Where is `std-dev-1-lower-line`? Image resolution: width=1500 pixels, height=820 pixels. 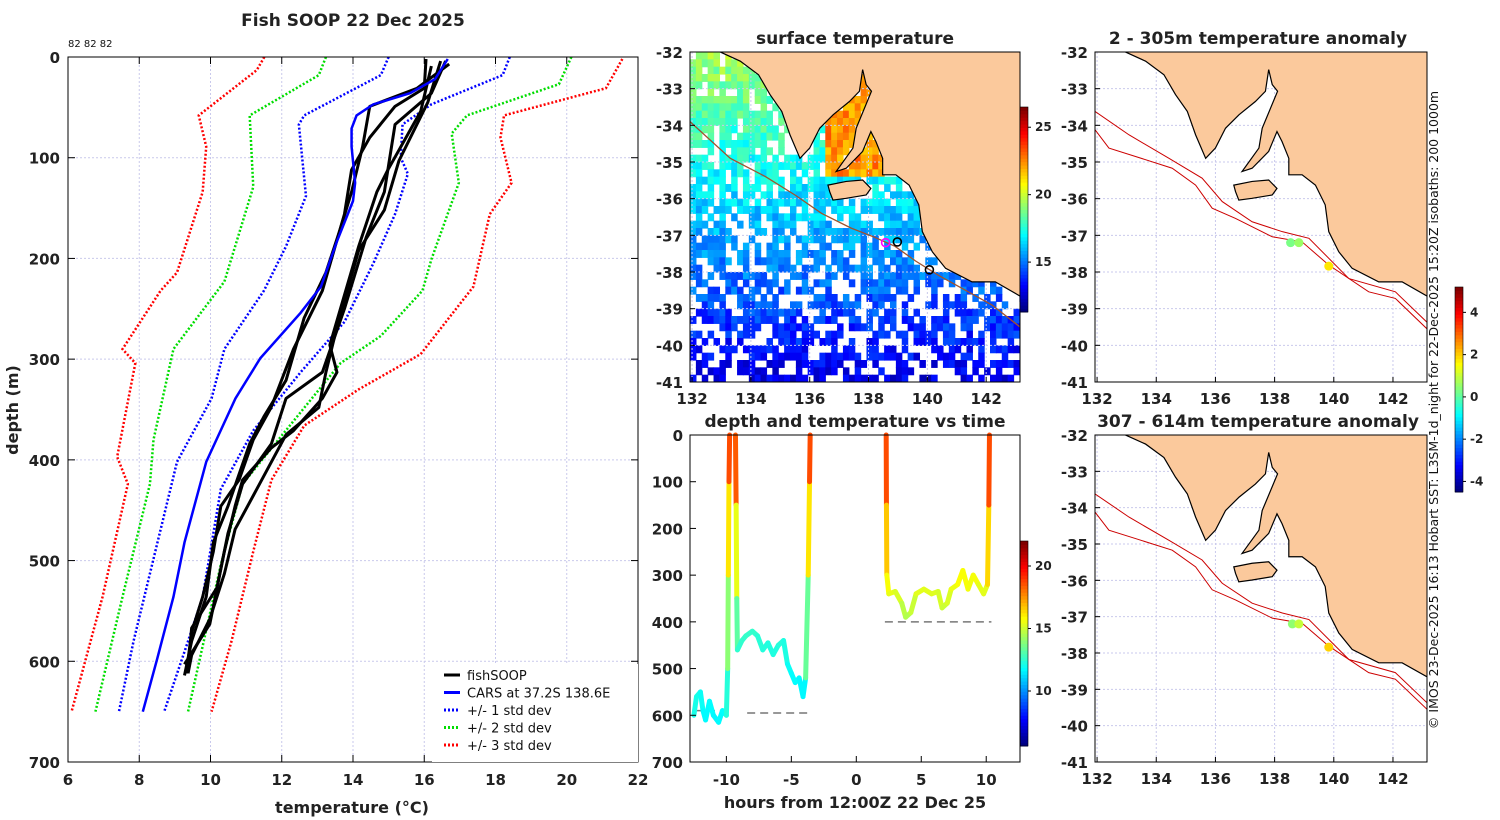 std-dev-1-lower-line is located at coordinates (253, 384).